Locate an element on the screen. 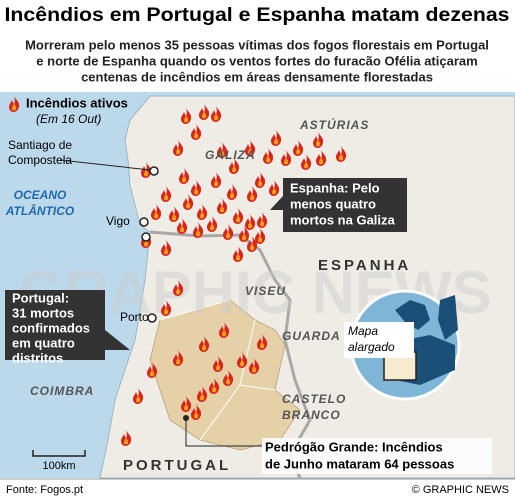  affected-districts is located at coordinates (225, 375).